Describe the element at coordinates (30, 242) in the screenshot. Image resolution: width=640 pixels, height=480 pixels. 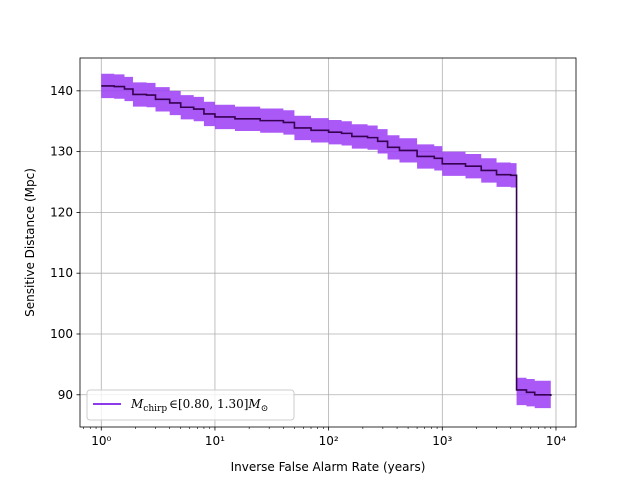
I see `y-axis-label: Sensitive Distance (Mpc)` at that location.